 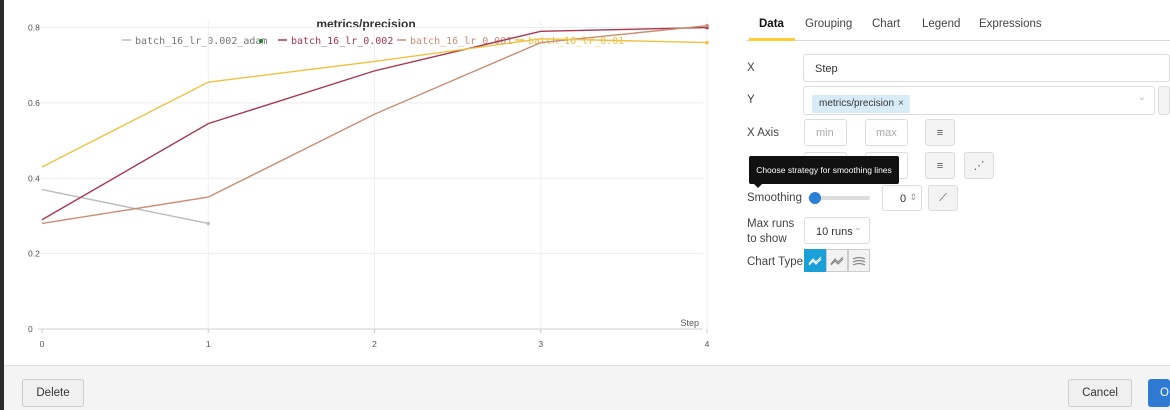 I want to click on y-extra-button, so click(x=1164, y=100).